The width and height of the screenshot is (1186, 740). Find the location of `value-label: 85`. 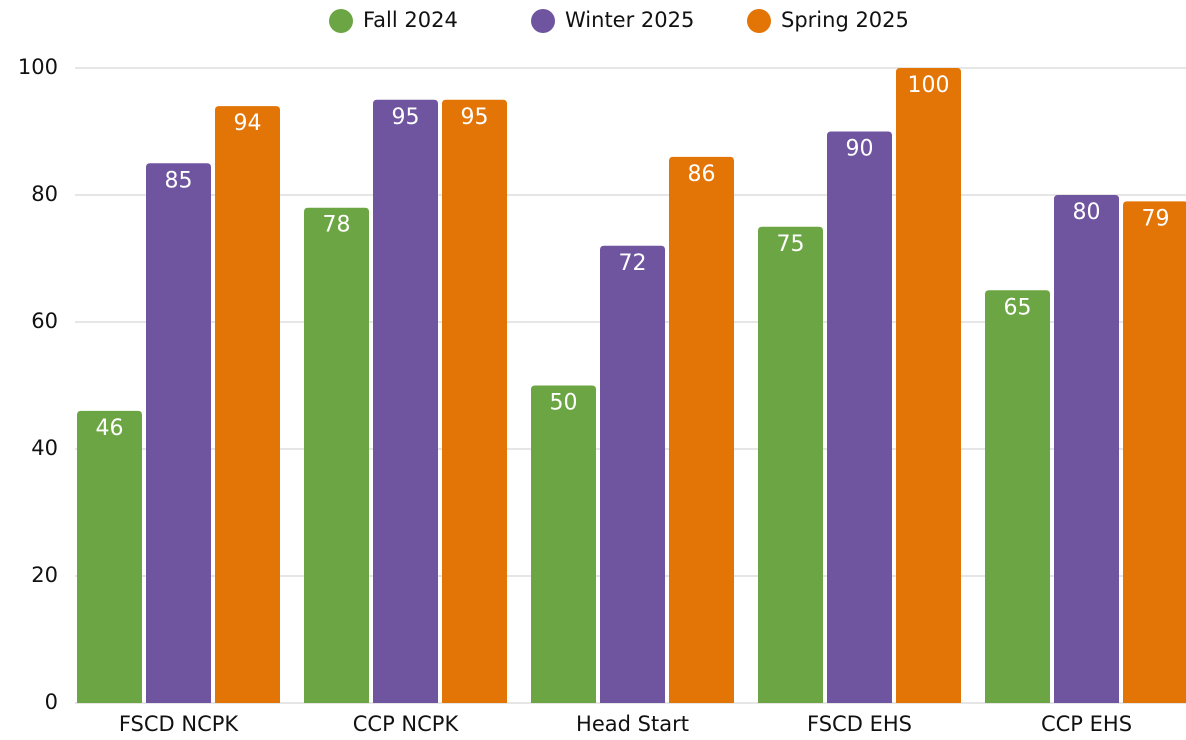

value-label: 85 is located at coordinates (179, 180).